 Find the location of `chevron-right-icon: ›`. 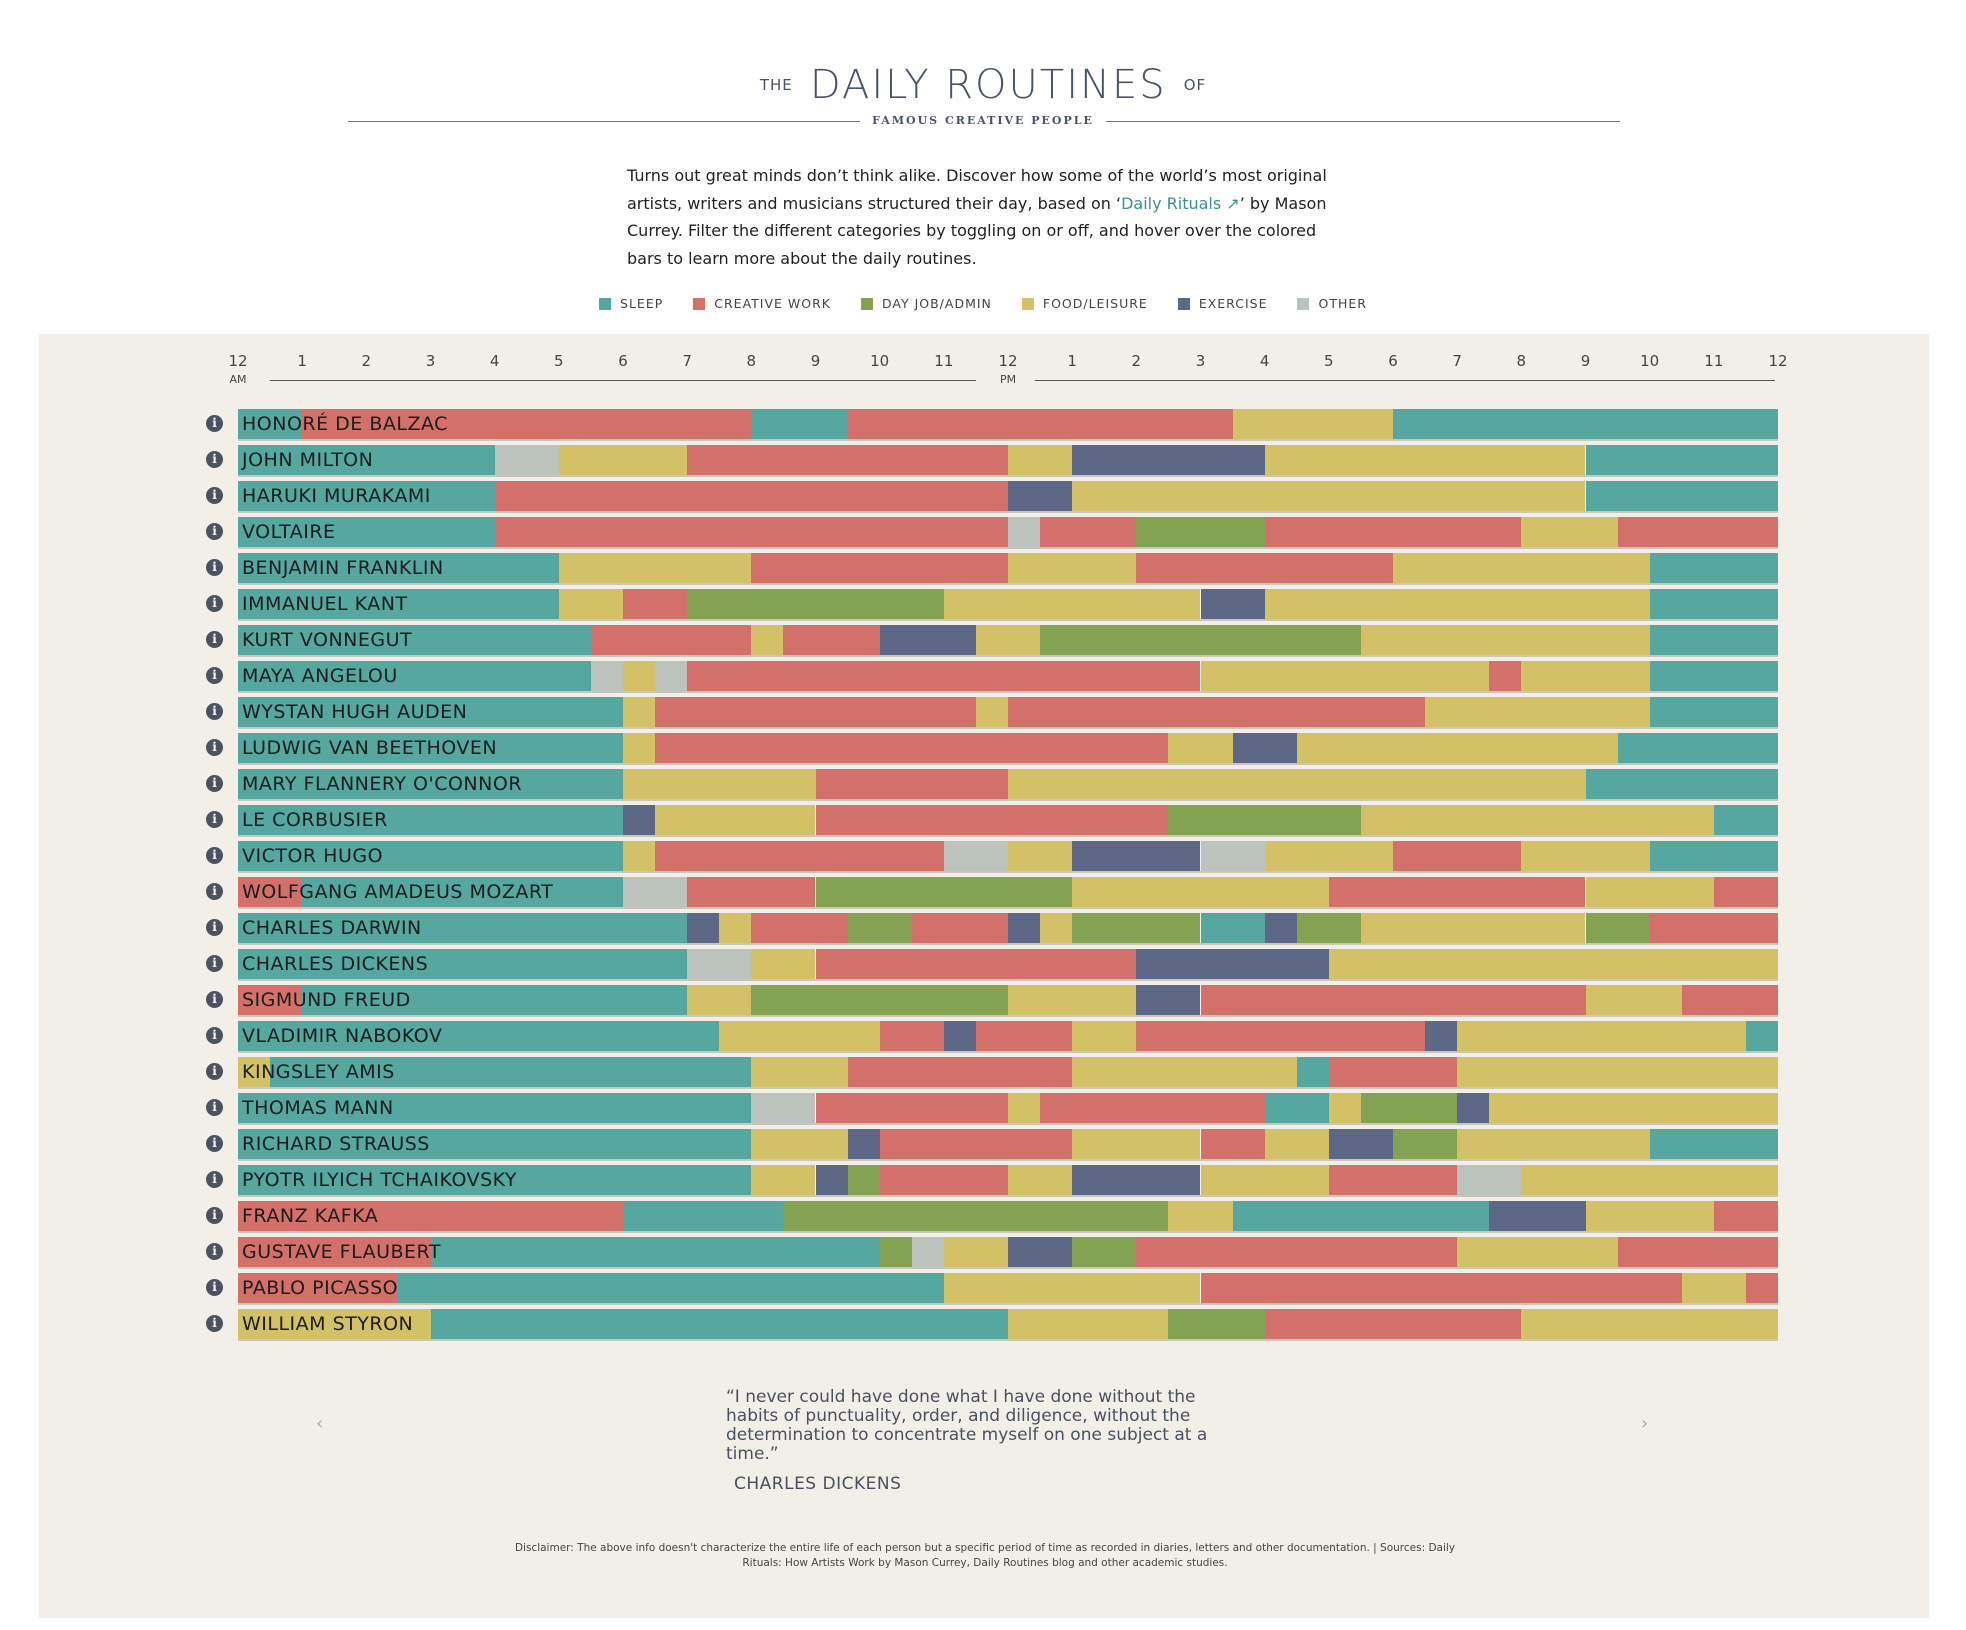

chevron-right-icon: › is located at coordinates (1645, 1423).